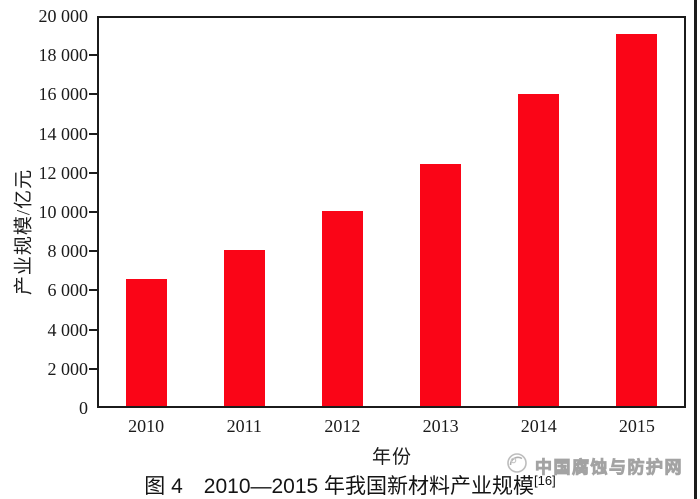  What do you see at coordinates (695, 249) in the screenshot?
I see `page-edge-strip` at bounding box center [695, 249].